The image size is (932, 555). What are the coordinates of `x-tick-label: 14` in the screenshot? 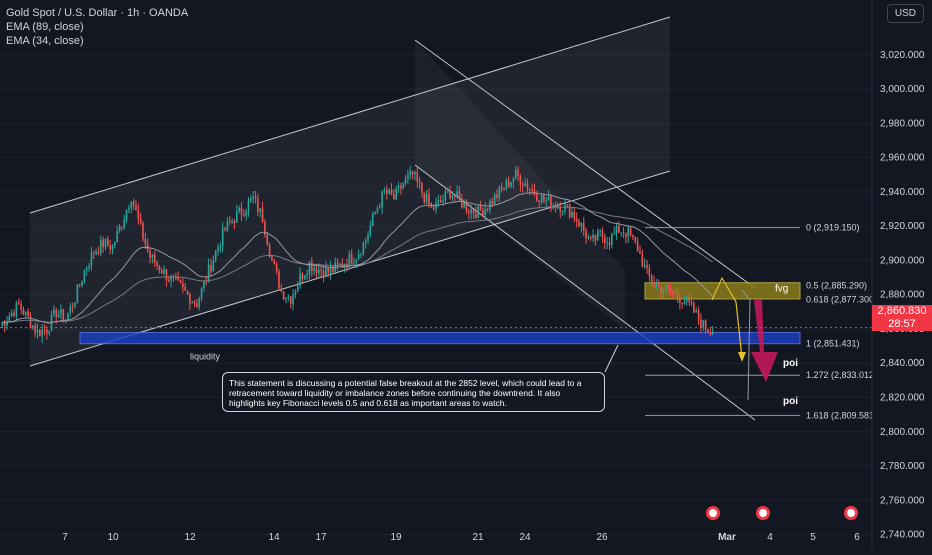 It's located at (274, 537).